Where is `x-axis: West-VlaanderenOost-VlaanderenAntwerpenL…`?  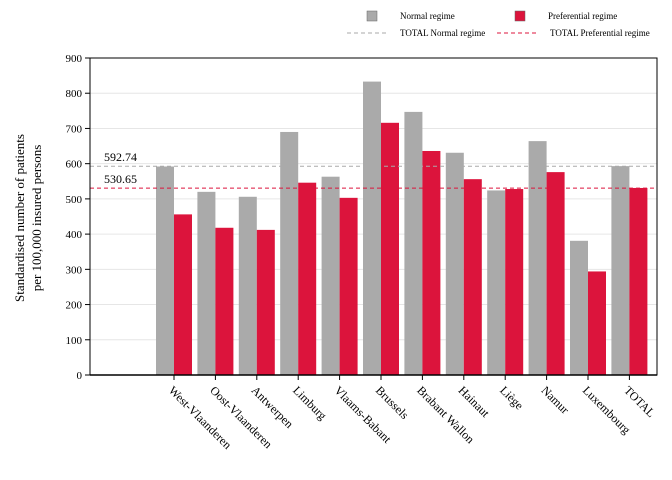
x-axis: West-VlaanderenOost-VlaanderenAntwerpenL… is located at coordinates (374, 413).